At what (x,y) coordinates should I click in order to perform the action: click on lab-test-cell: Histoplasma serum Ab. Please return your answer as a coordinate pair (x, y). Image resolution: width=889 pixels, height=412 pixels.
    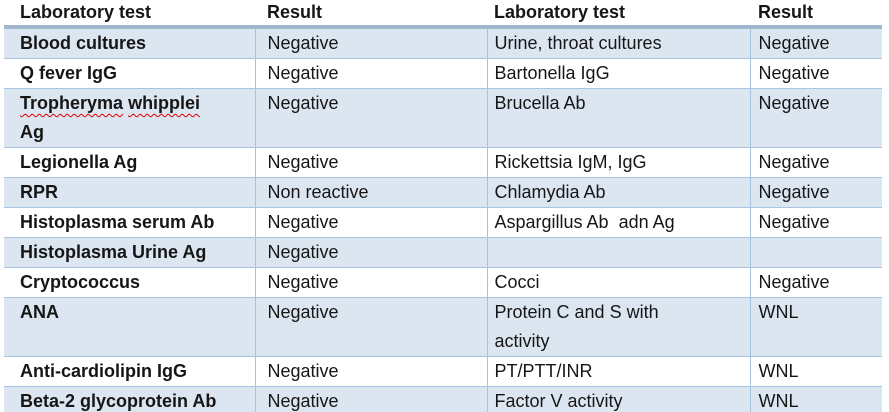
    Looking at the image, I should click on (130, 222).